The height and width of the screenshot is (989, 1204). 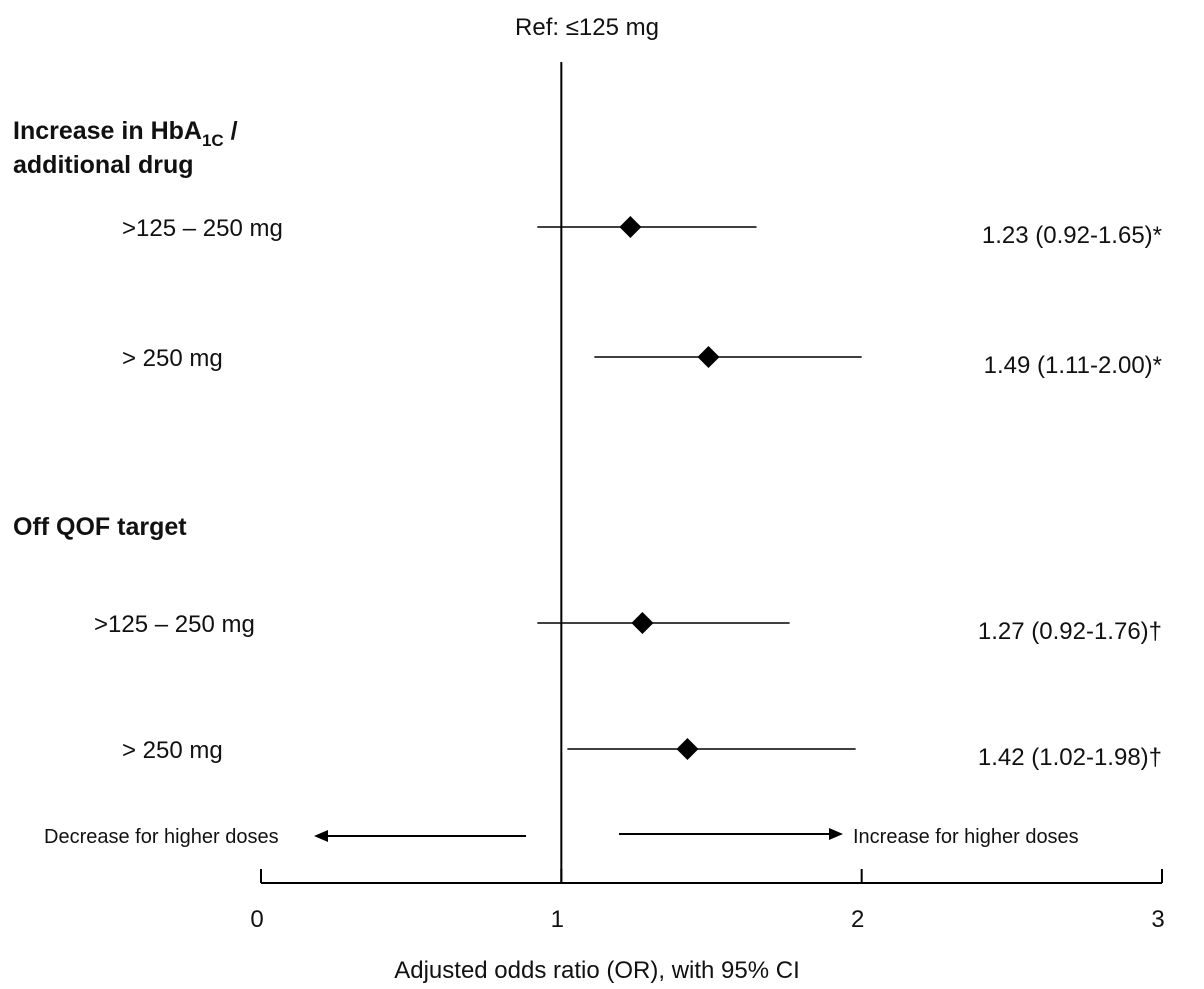 I want to click on x-tick-label: 2, so click(x=857, y=919).